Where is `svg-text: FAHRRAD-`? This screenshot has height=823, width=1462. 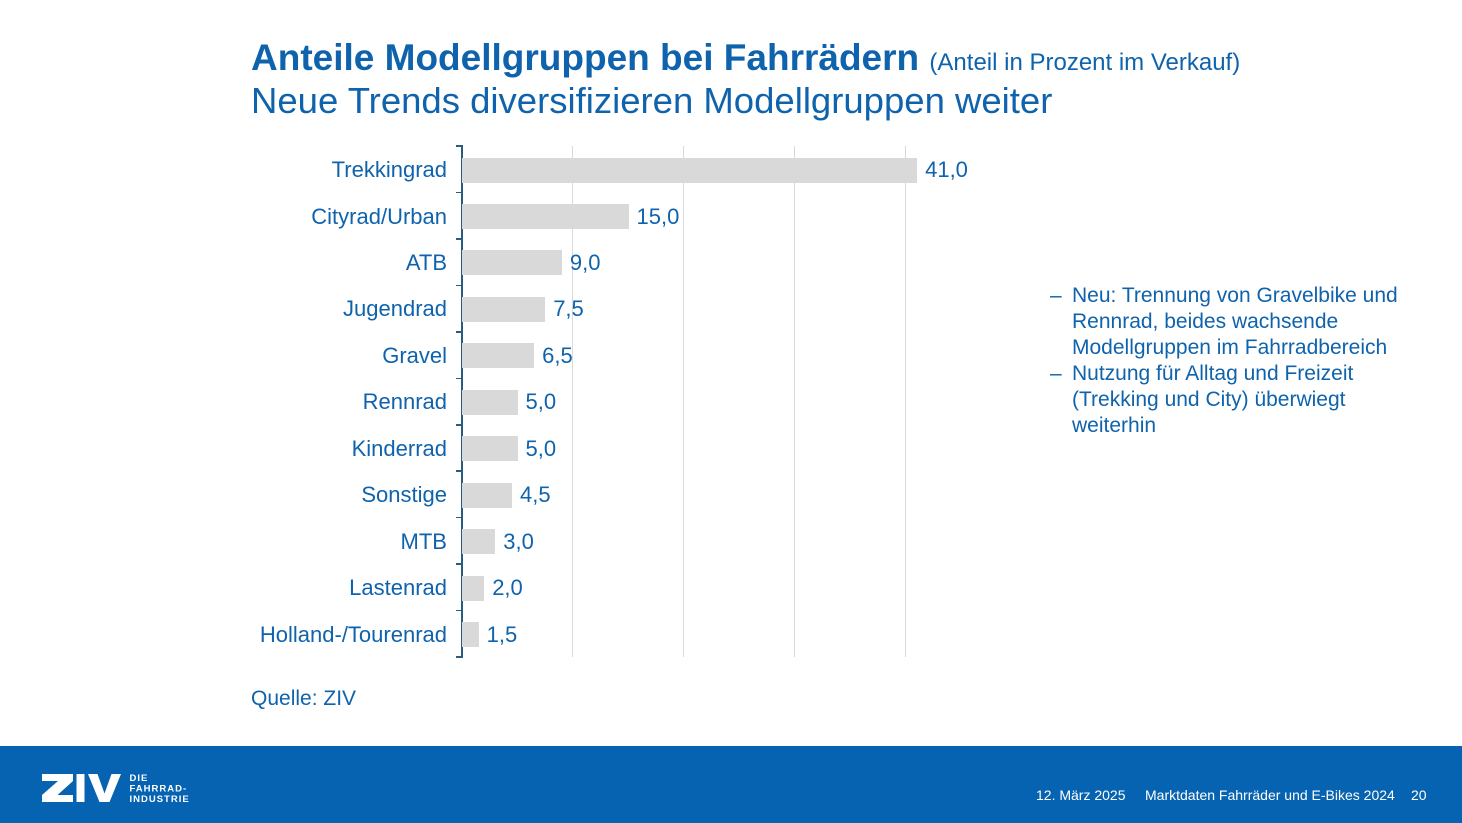
svg-text: FAHRRAD- is located at coordinates (159, 789).